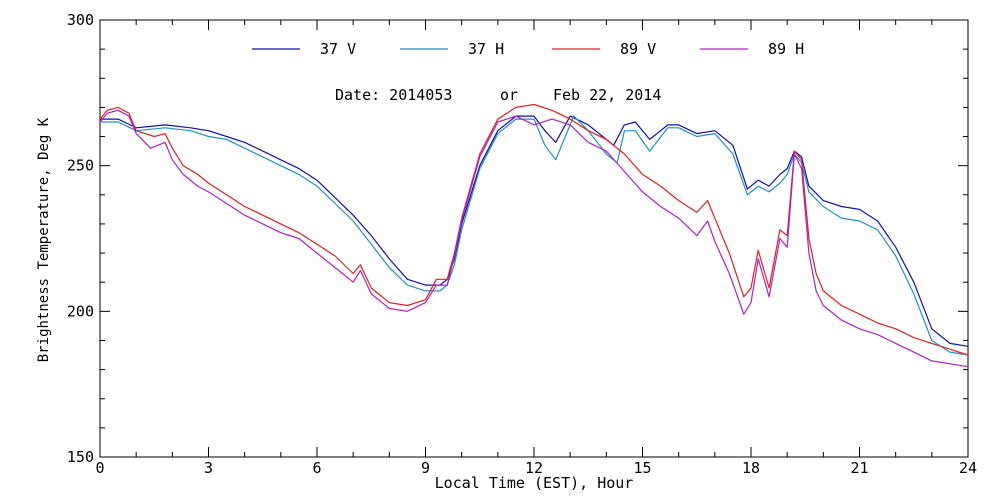 This screenshot has height=500, width=1000. Describe the element at coordinates (534, 468) in the screenshot. I see `x-tick-label: 12` at that location.